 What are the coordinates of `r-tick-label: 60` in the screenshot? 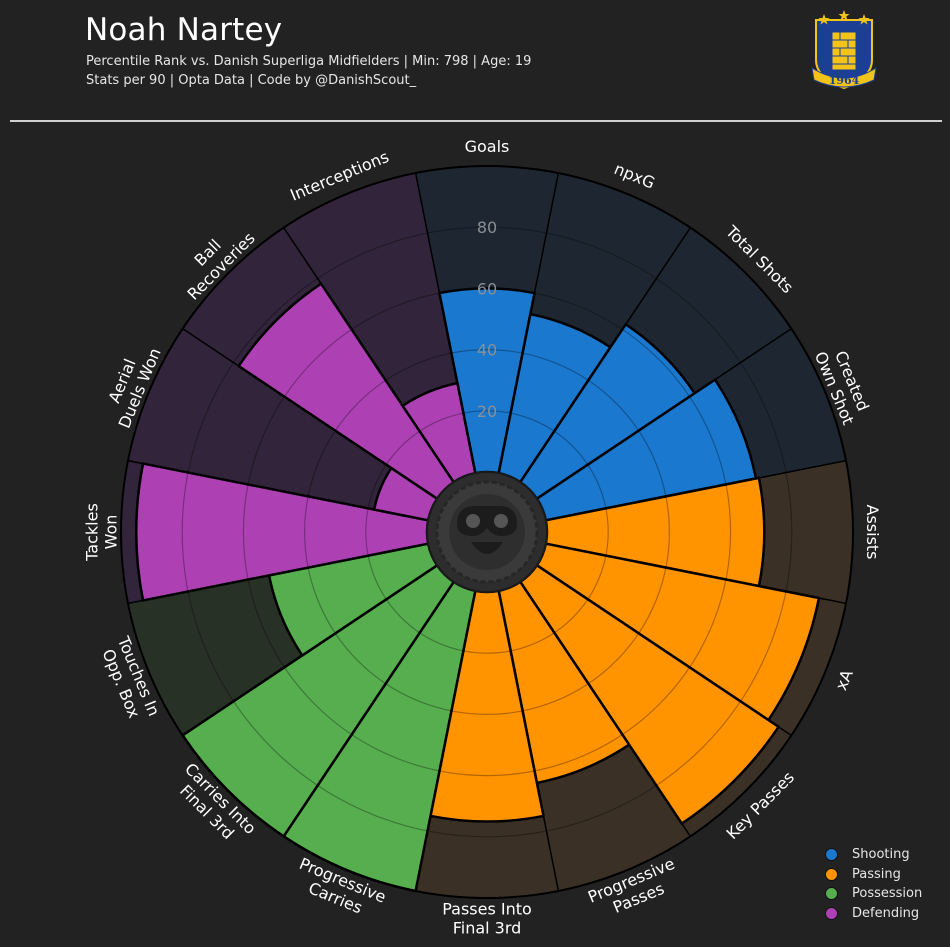 It's located at (487, 288).